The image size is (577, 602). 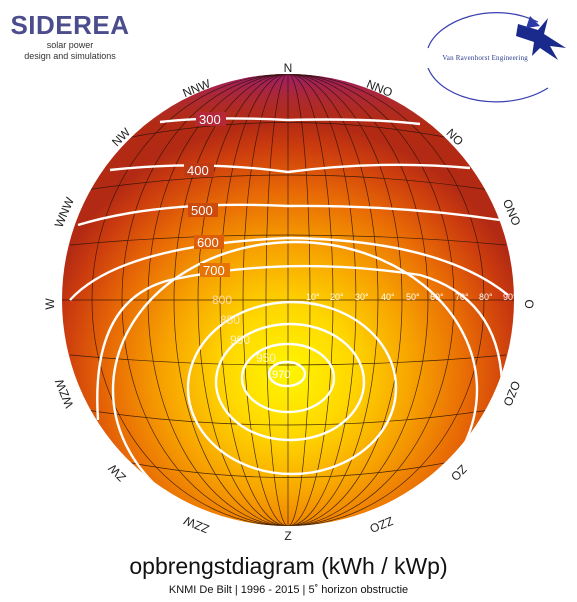 What do you see at coordinates (281, 375) in the screenshot?
I see `contour-label-970: 970` at bounding box center [281, 375].